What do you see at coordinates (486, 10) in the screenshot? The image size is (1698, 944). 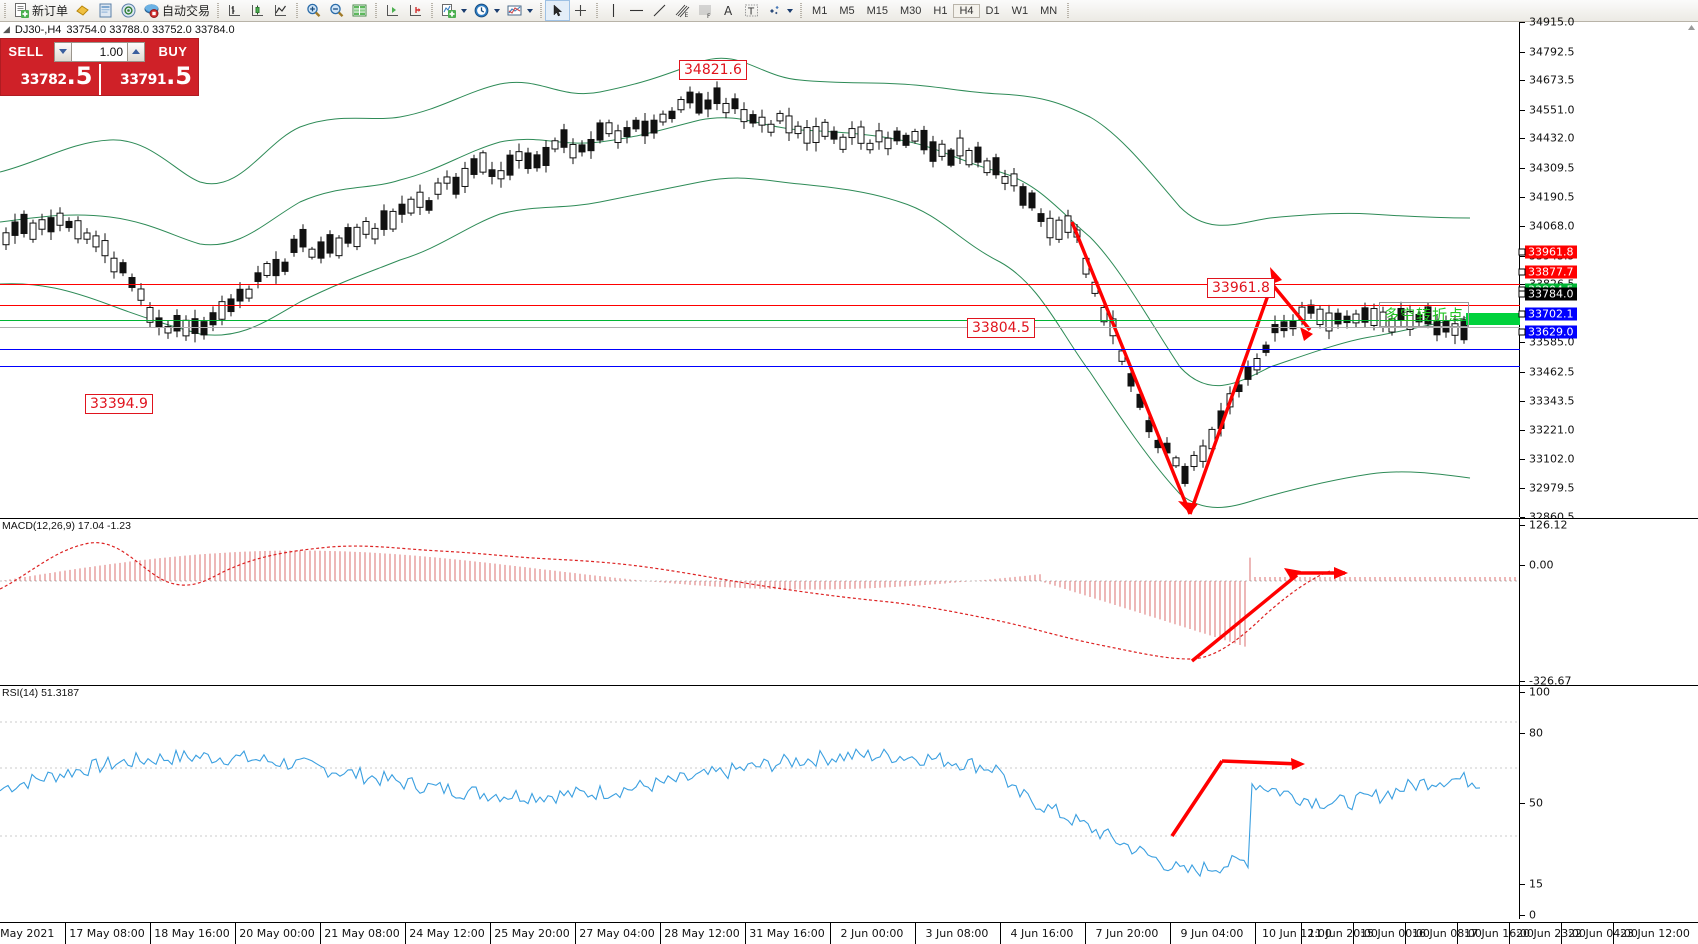 I see `periods-button` at bounding box center [486, 10].